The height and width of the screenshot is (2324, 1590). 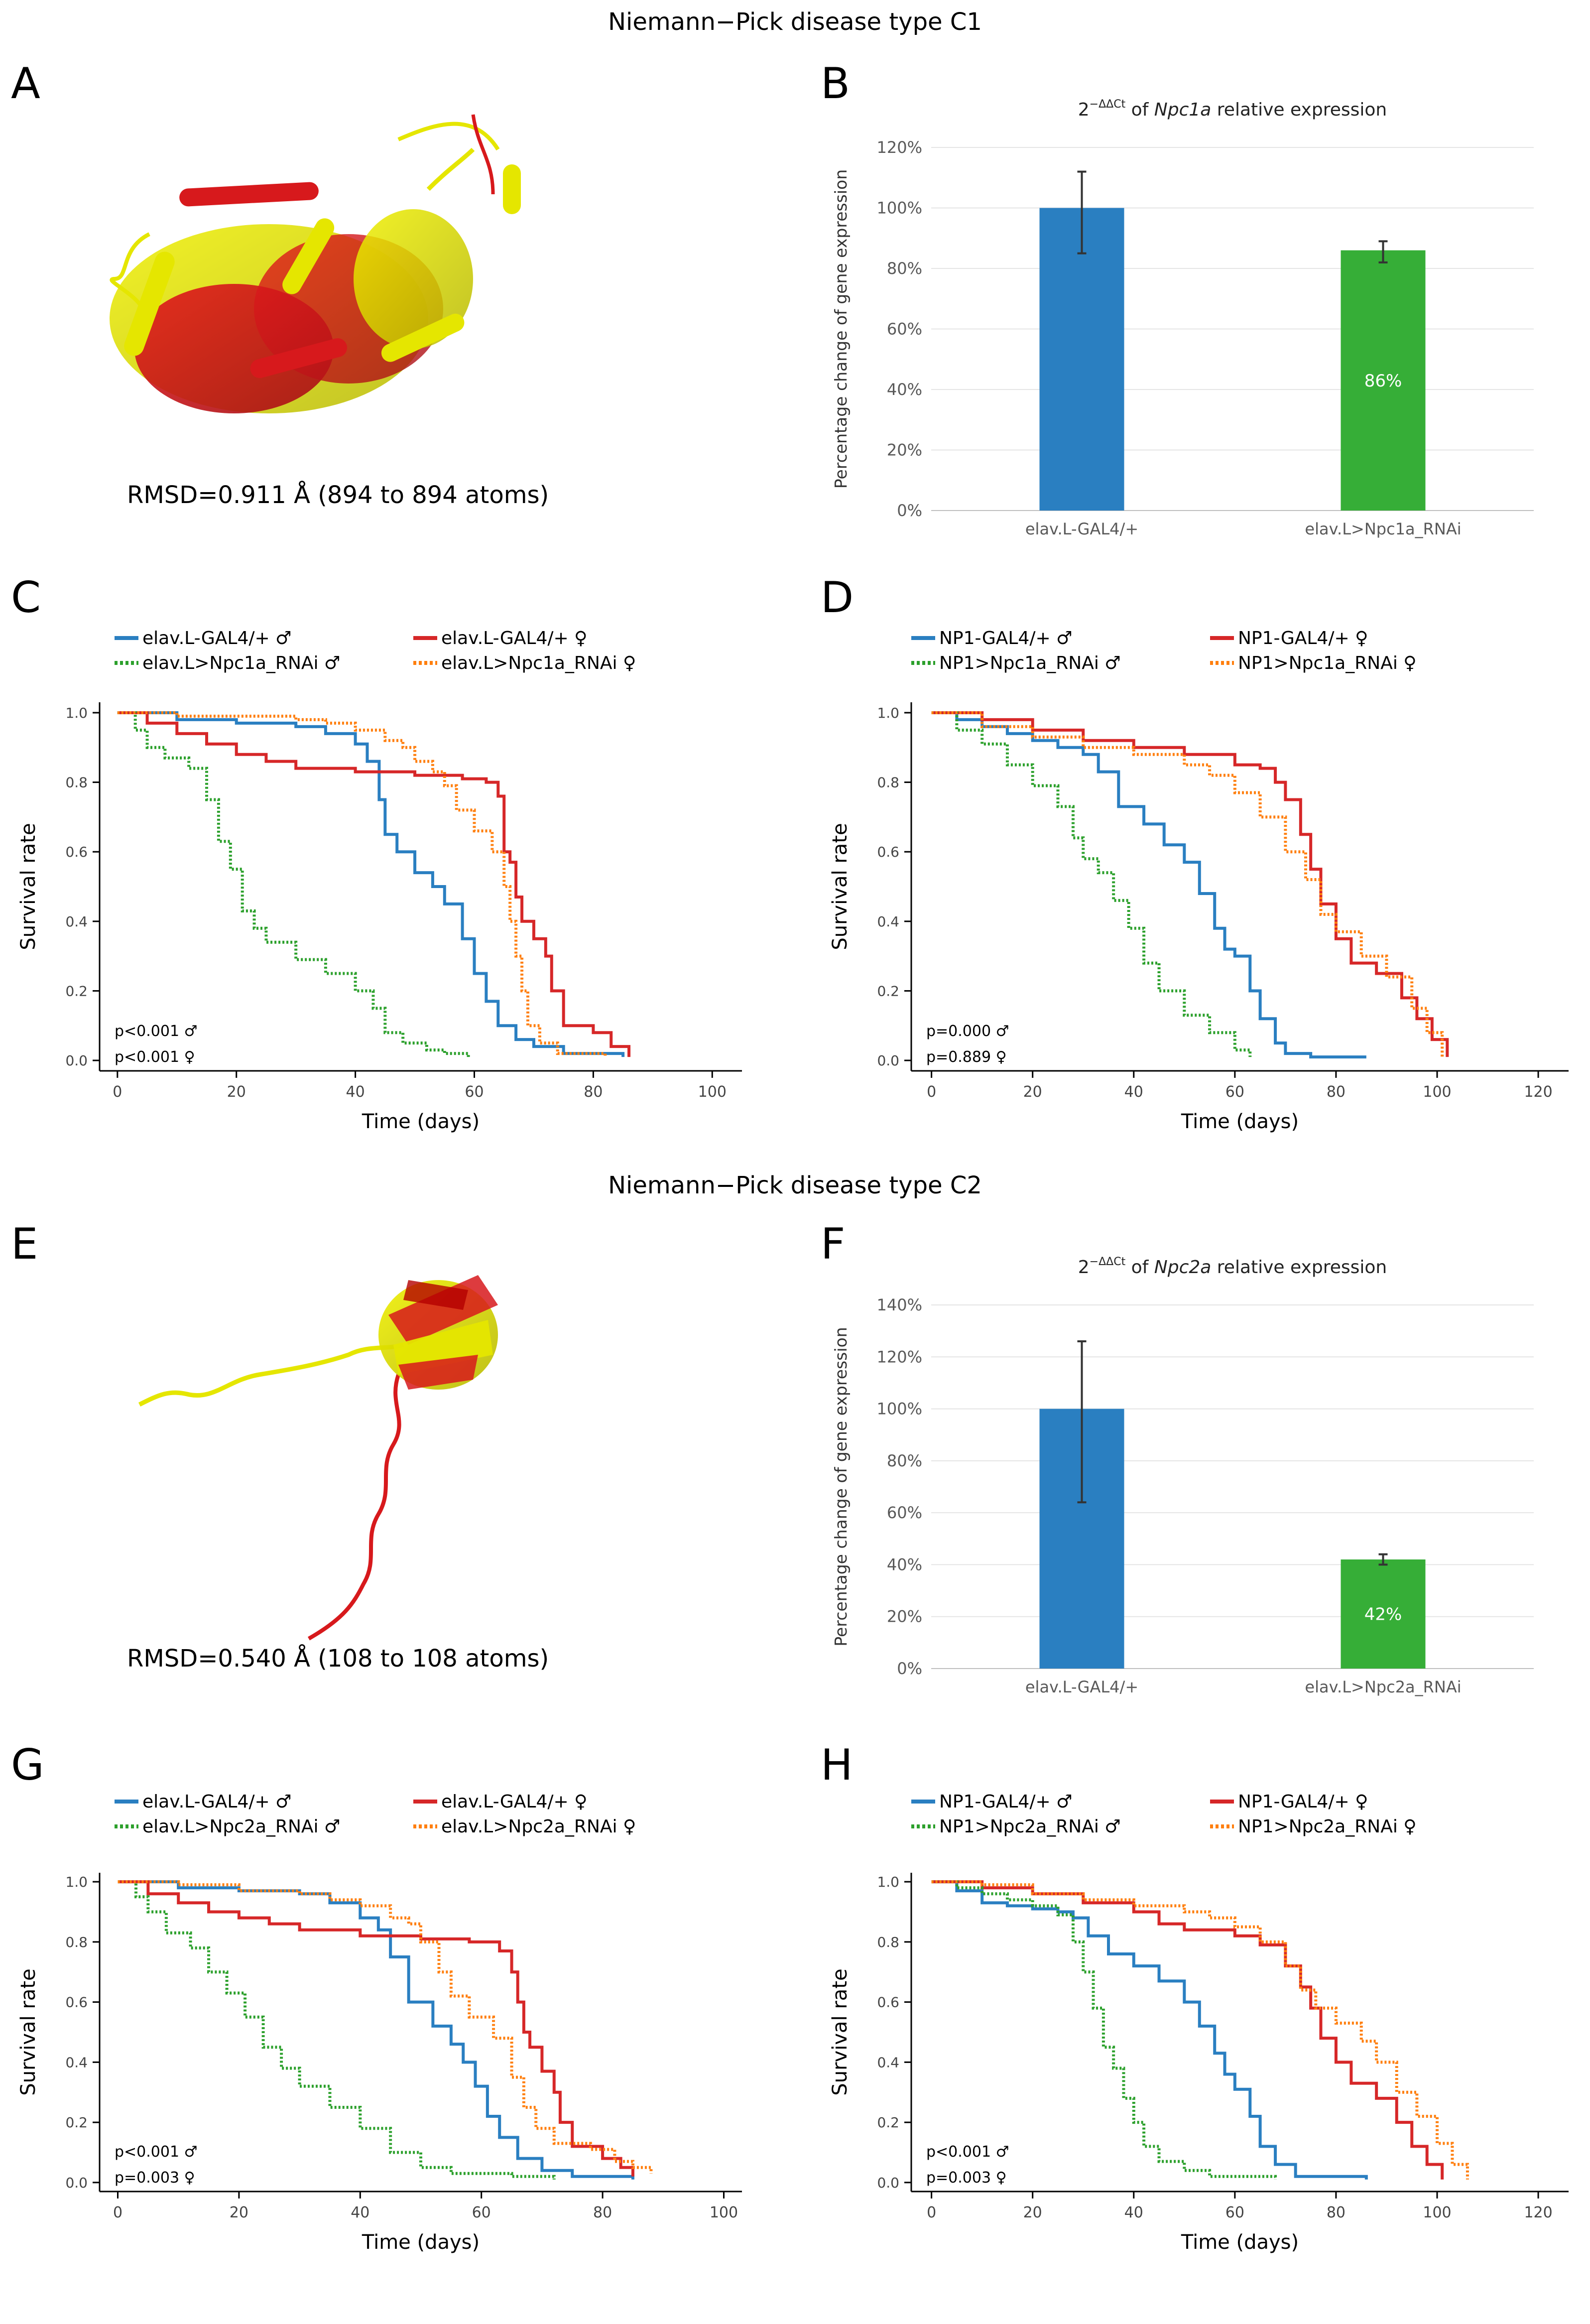 What do you see at coordinates (1303, 1802) in the screenshot?
I see `legend-label: NP1-GAL4/+ ♀` at bounding box center [1303, 1802].